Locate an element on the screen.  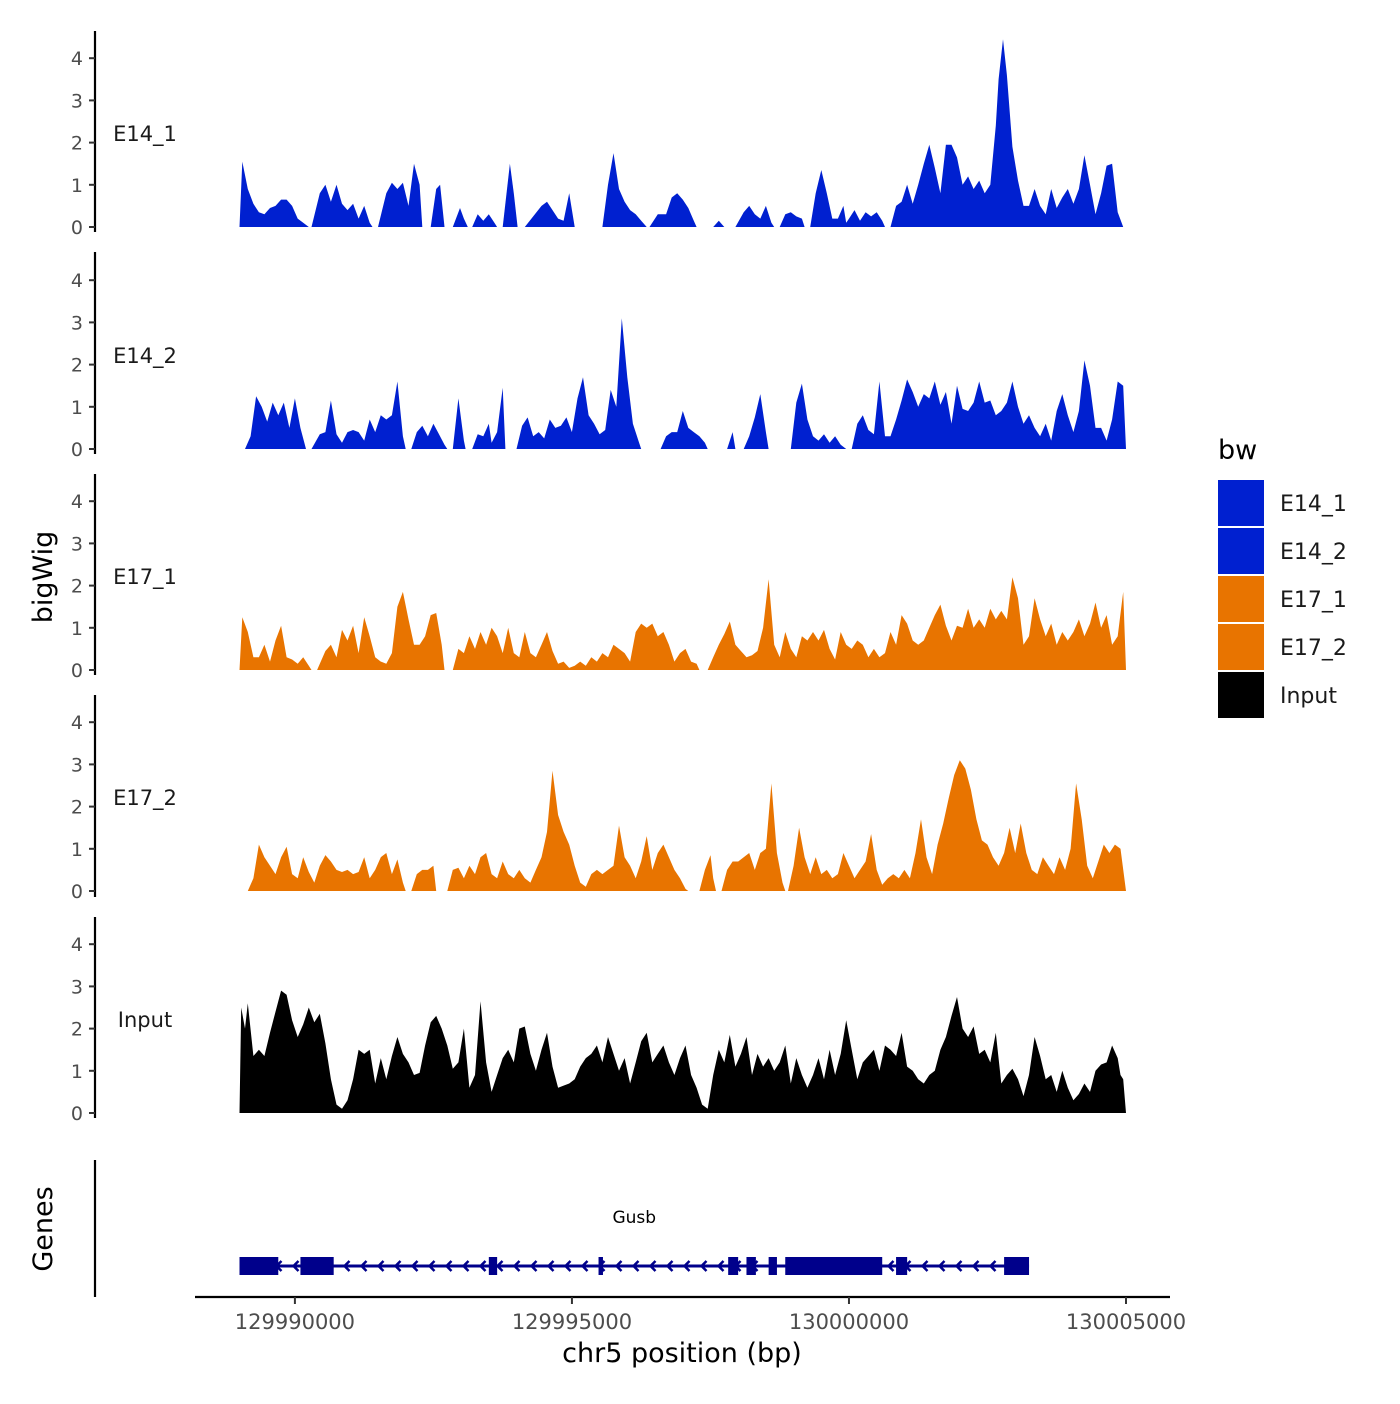
x-tick-label: 130005000 is located at coordinates (1126, 1322).